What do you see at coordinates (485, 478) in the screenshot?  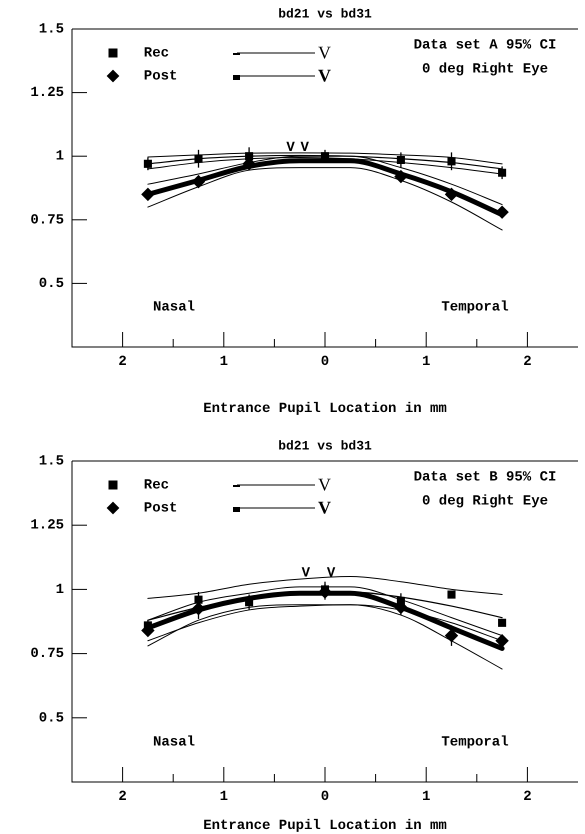 I see `text: Data set B 95% CI` at bounding box center [485, 478].